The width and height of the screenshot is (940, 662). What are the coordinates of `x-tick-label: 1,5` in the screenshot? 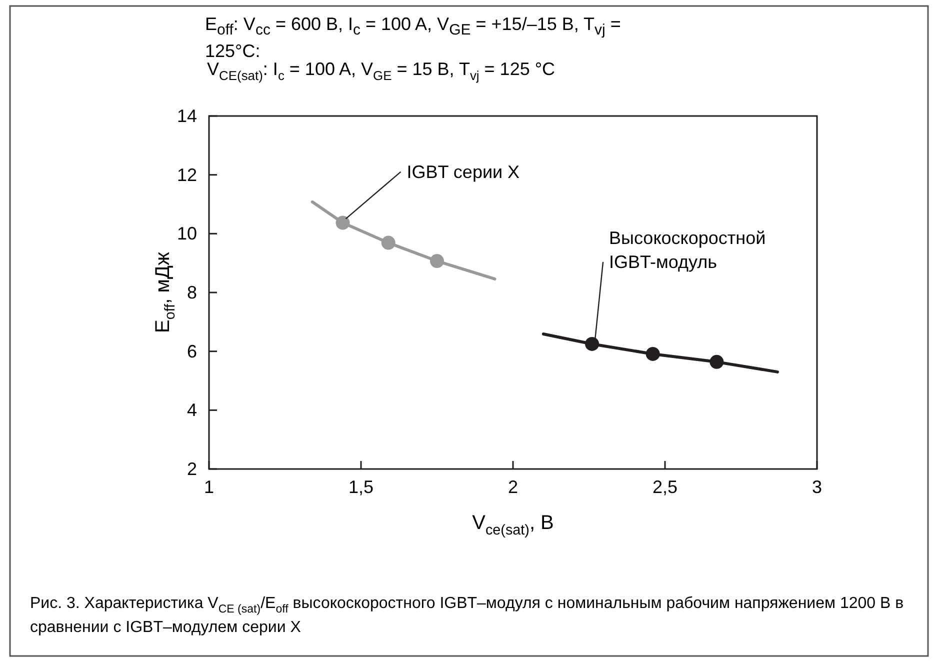 It's located at (361, 487).